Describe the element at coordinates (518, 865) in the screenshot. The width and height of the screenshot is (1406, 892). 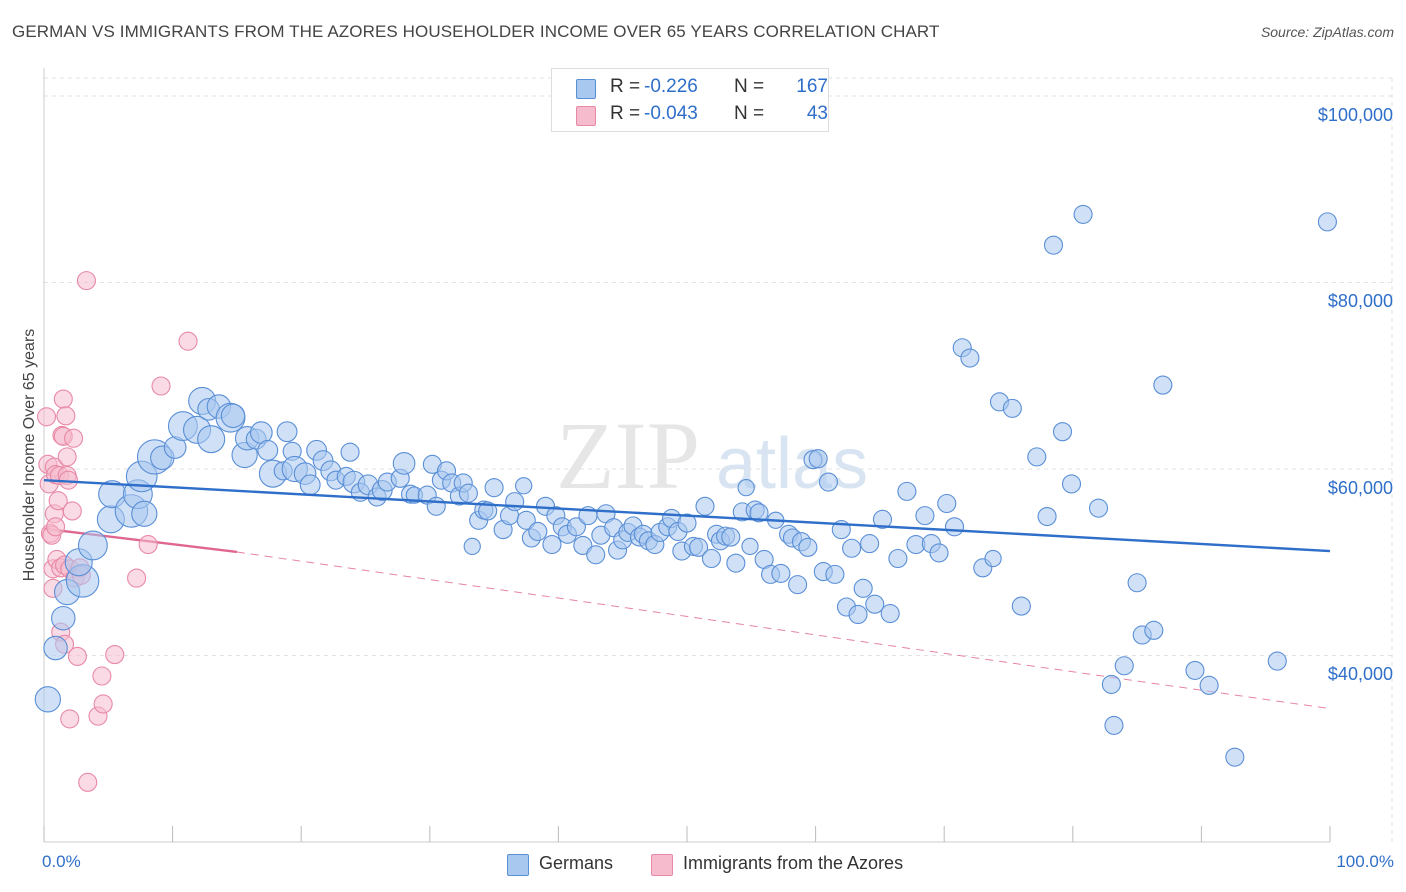
I see `germans-legend-swatch` at that location.